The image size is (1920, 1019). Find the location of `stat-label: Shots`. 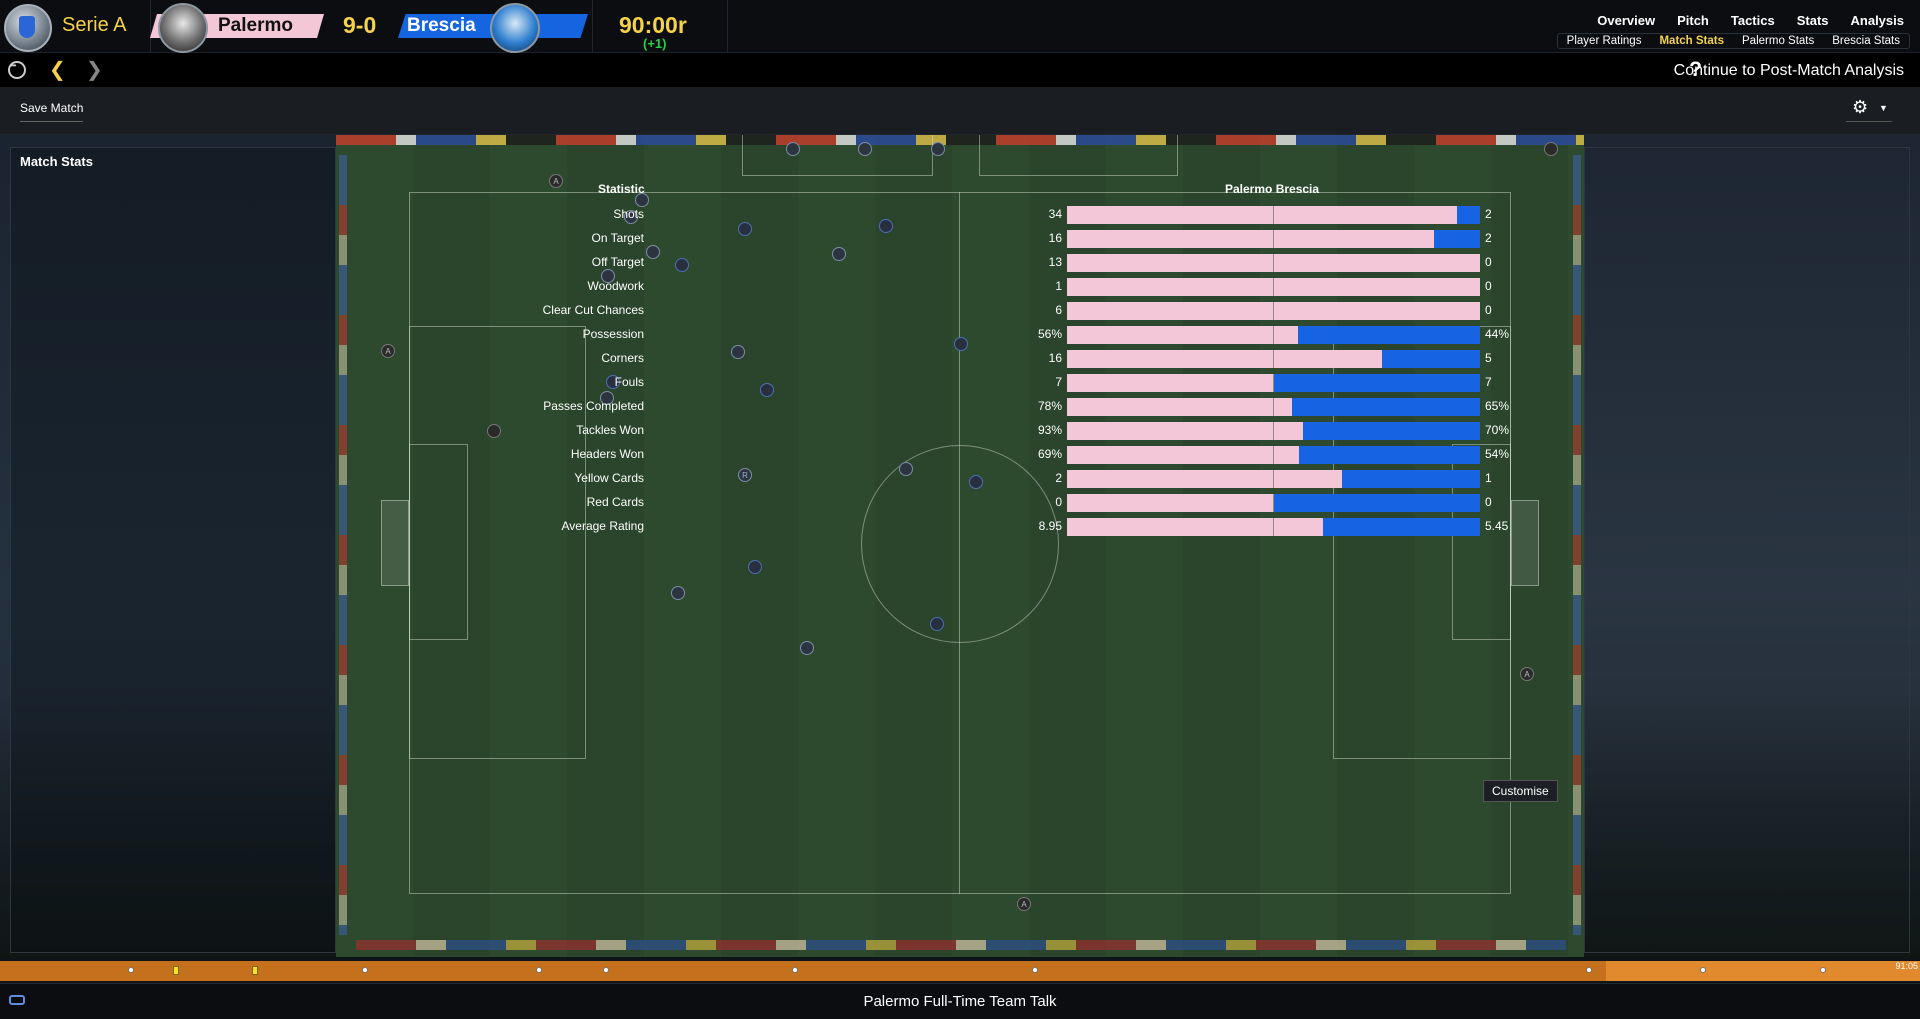

stat-label: Shots is located at coordinates (628, 214).